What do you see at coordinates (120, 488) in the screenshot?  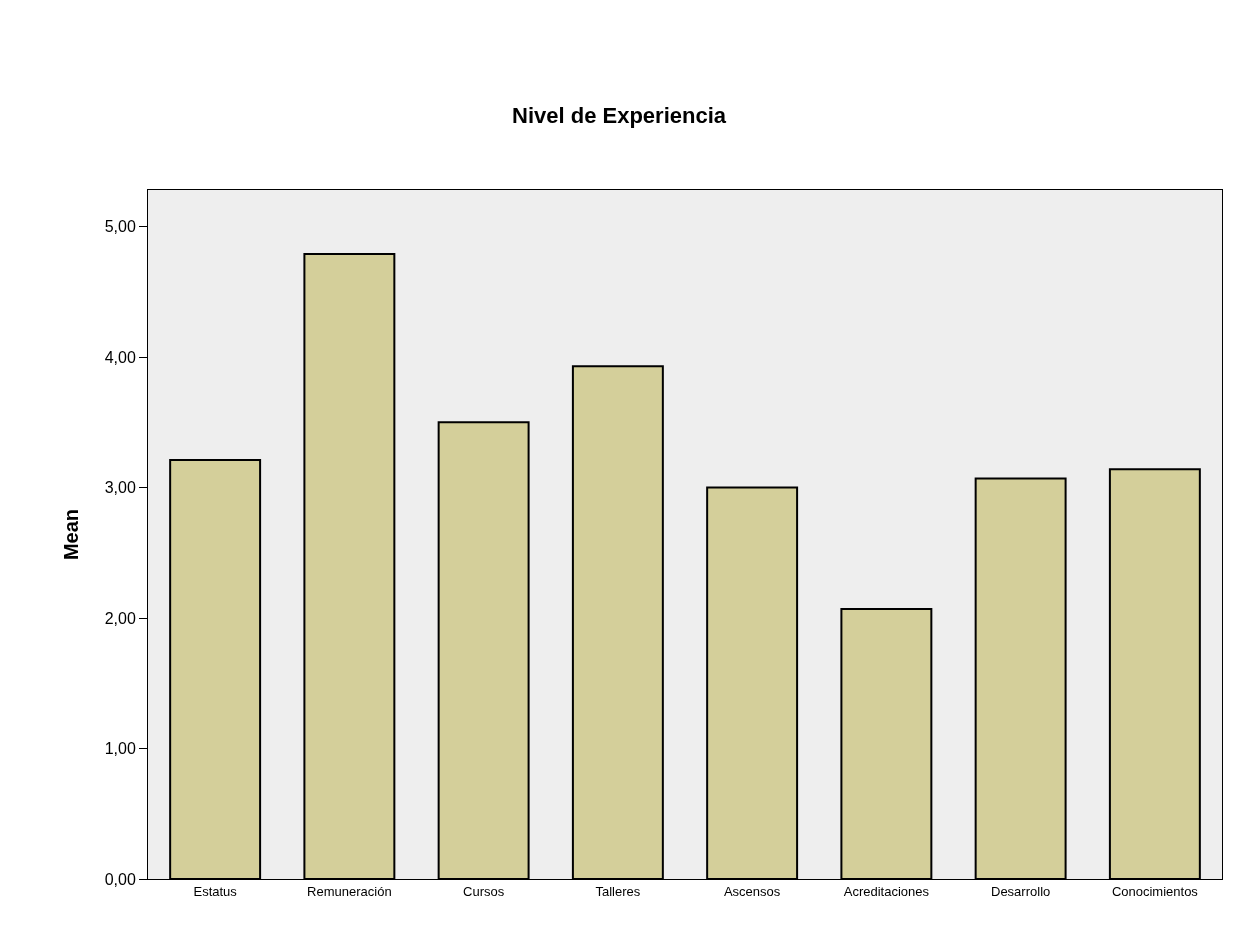 I see `y-tick-label: 3,00` at bounding box center [120, 488].